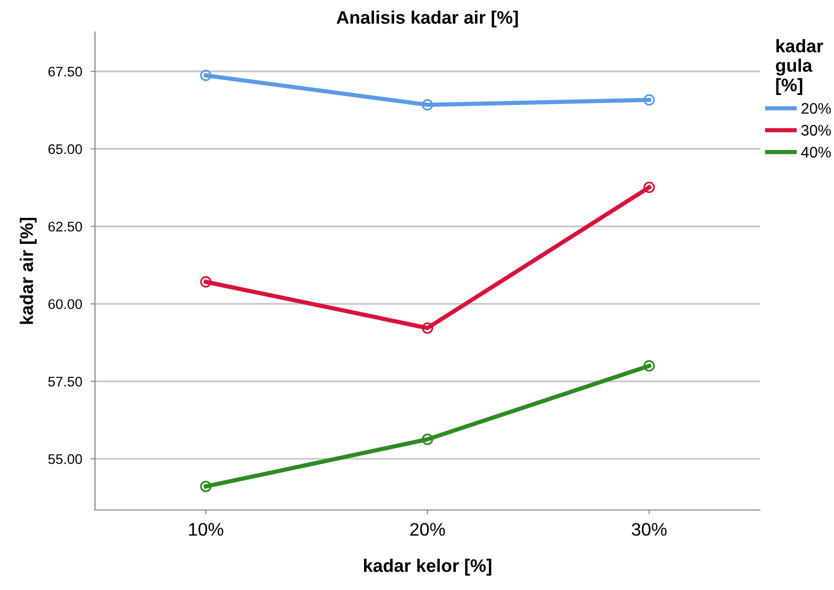  I want to click on legend-label: 20%, so click(816, 108).